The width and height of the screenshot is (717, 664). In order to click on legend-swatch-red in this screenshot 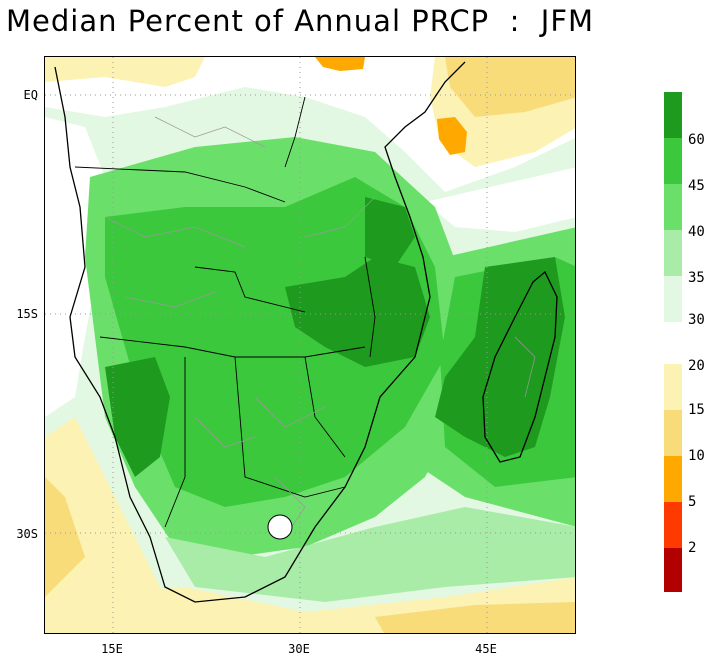, I will do `click(673, 525)`.